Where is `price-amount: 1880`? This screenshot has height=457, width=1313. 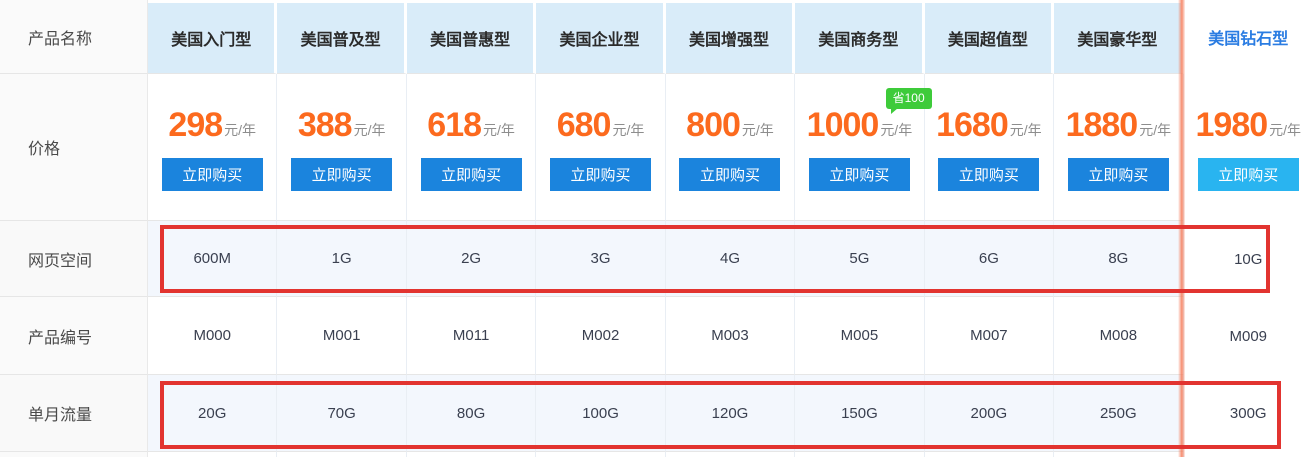 price-amount: 1880 is located at coordinates (1102, 124).